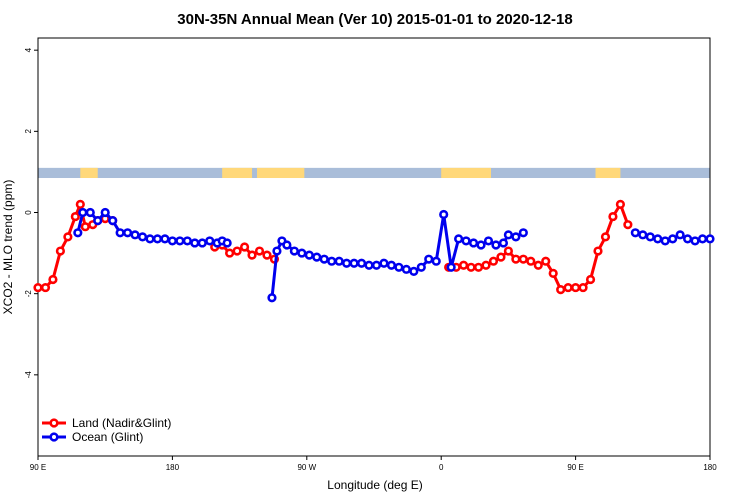  Describe the element at coordinates (28, 212) in the screenshot. I see `y-tick-label: 0` at that location.